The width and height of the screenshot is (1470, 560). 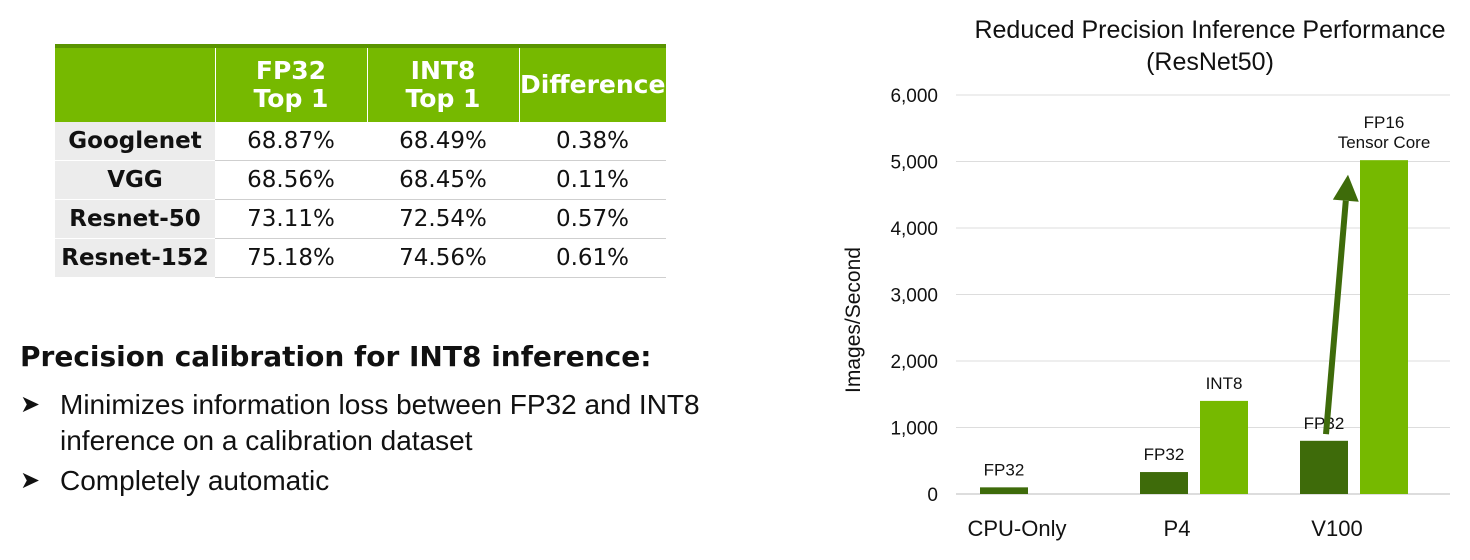 I want to click on arrowhead-icon, so click(x=1345, y=188).